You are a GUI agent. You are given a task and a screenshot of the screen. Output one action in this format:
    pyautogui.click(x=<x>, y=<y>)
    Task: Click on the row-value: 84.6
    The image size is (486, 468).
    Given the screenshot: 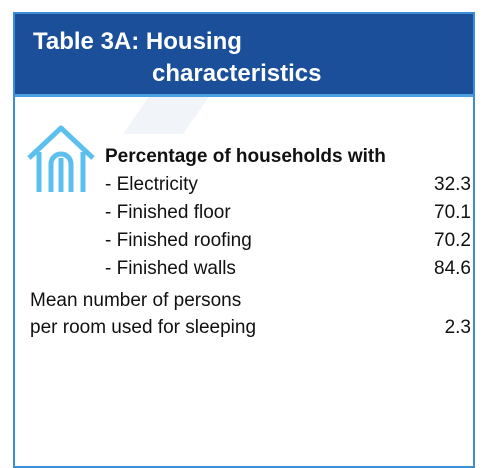 What is the action you would take?
    pyautogui.click(x=452, y=268)
    